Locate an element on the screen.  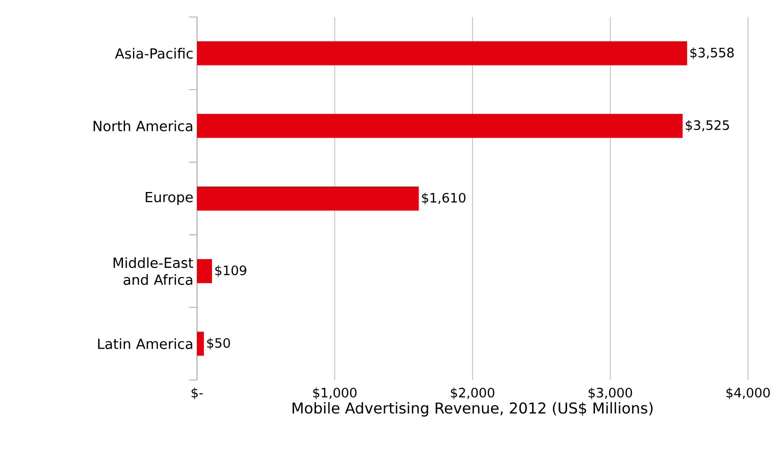
data-label: $1,610 is located at coordinates (444, 198).